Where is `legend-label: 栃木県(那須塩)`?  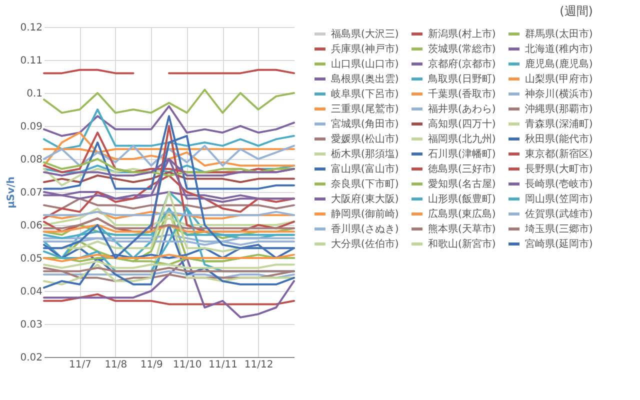
legend-label: 栃木県(那須塩) is located at coordinates (365, 154).